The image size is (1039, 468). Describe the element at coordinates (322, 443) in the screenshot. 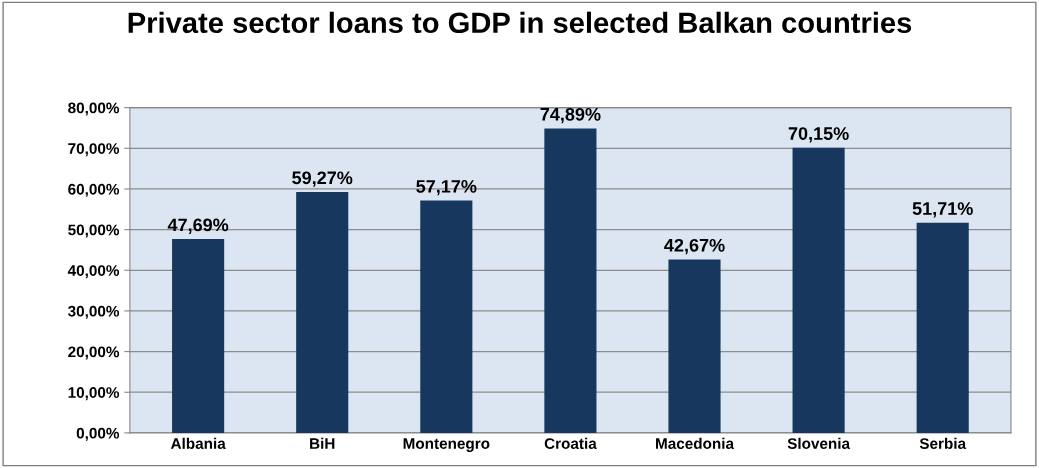

I see `x-tick-label: BiH` at that location.